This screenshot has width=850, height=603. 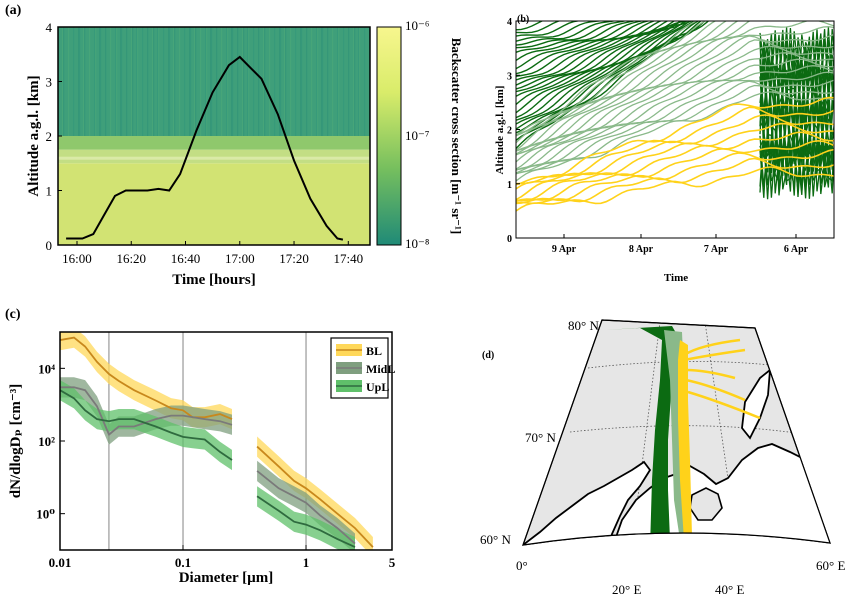 I want to click on map-trajectories-bl, so click(x=685, y=440).